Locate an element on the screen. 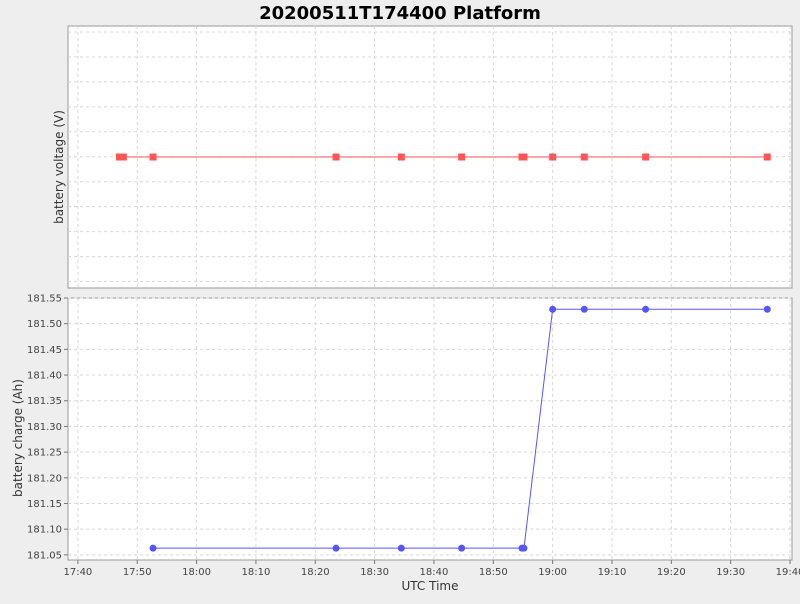 This screenshot has width=800, height=604. x-tick-label: 18:00 is located at coordinates (196, 572).